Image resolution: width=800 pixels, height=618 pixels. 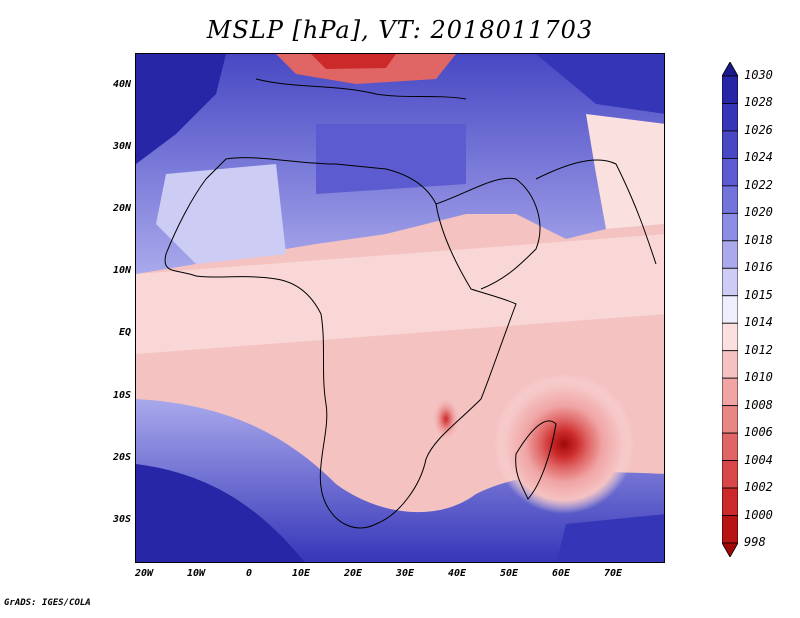 I want to click on colorbar-level-label: 1024, so click(x=758, y=157).